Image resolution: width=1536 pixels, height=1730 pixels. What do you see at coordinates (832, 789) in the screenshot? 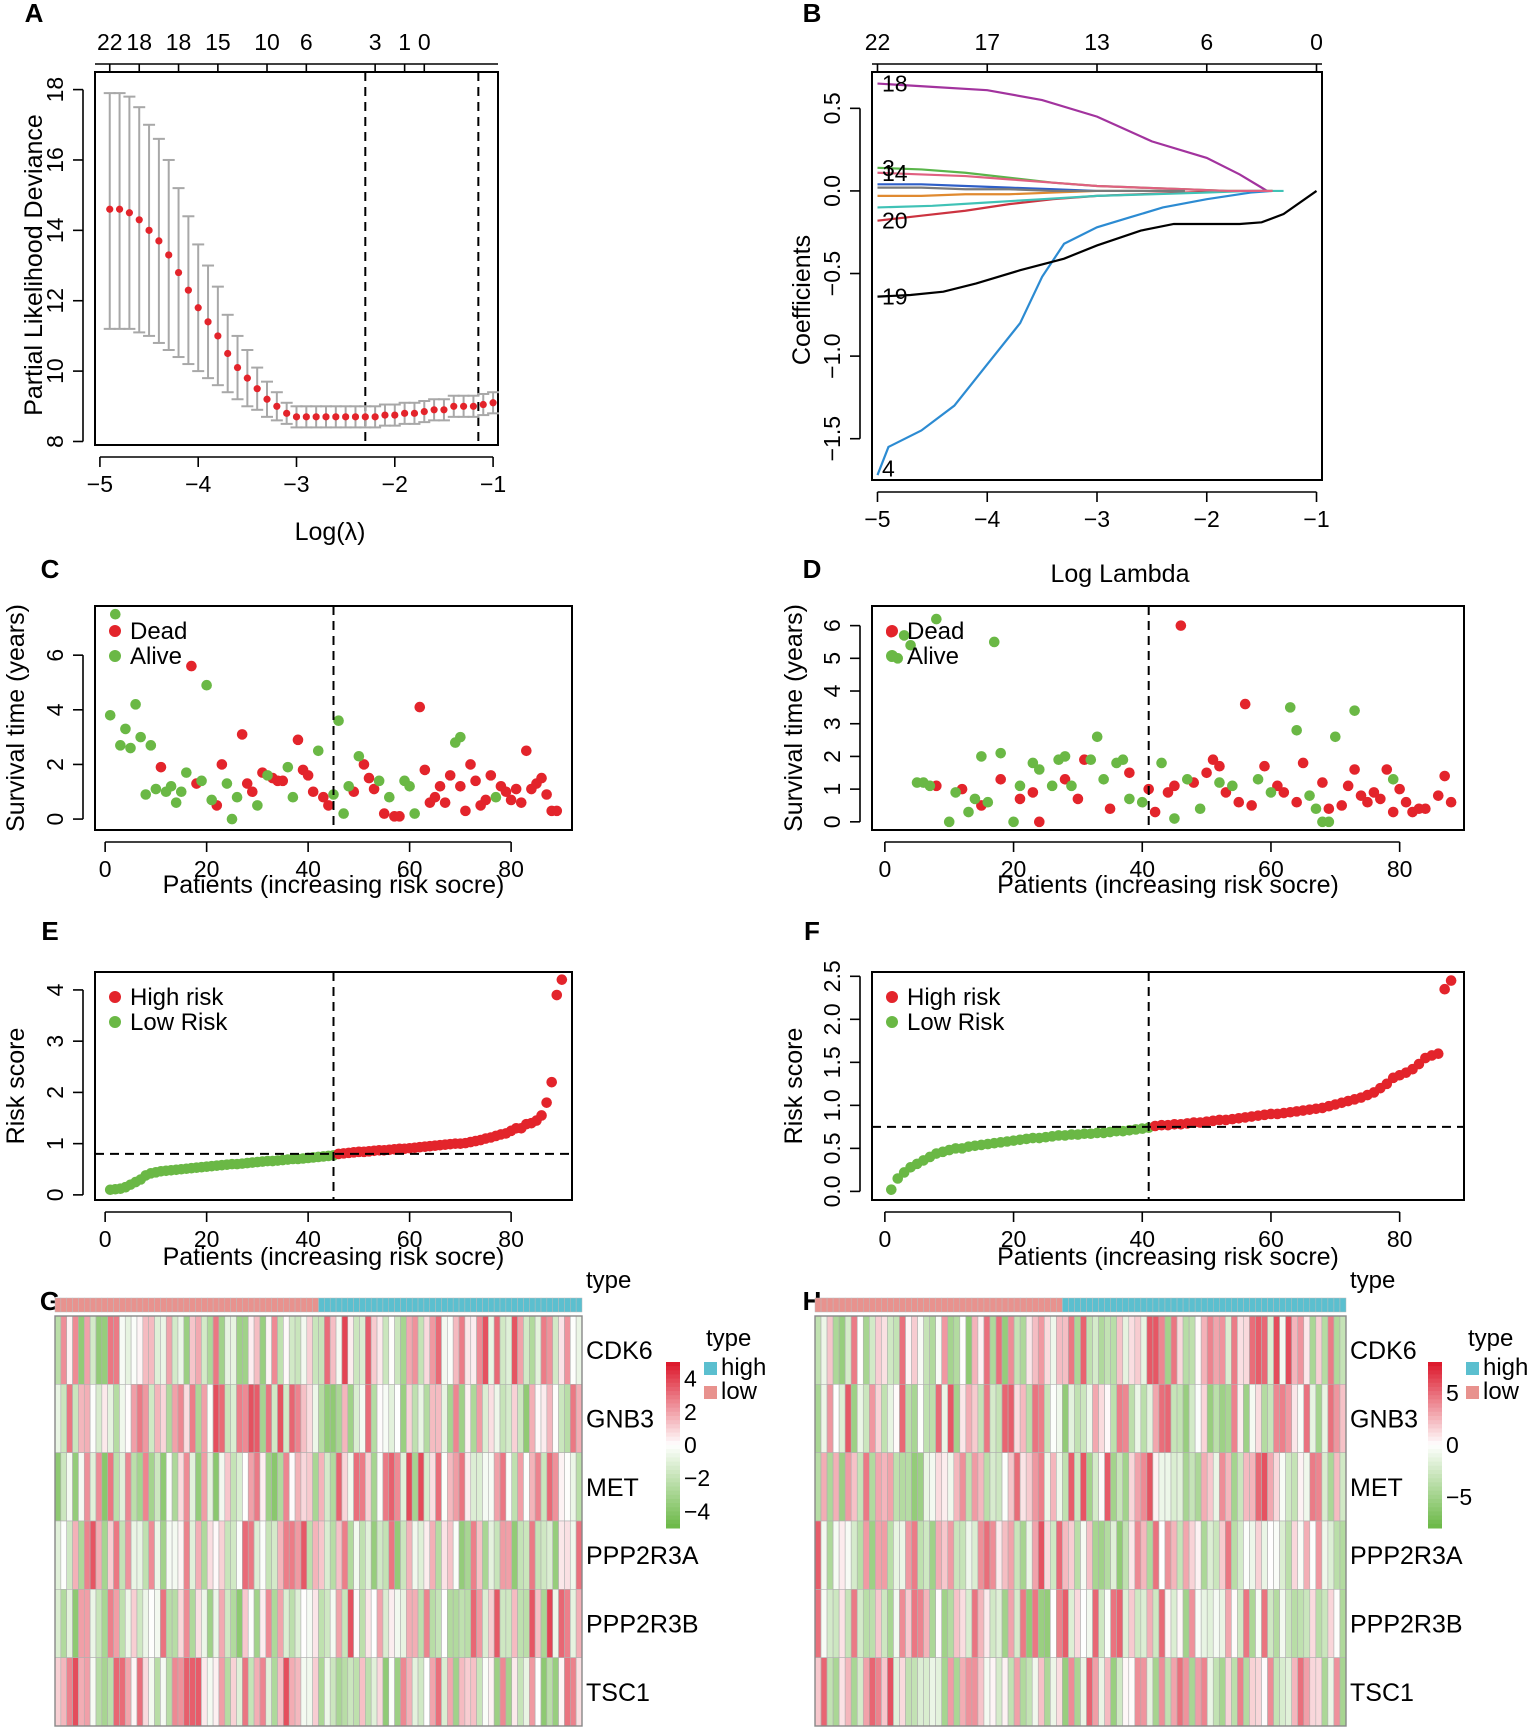
I see `y-tick-label: 1` at bounding box center [832, 789].